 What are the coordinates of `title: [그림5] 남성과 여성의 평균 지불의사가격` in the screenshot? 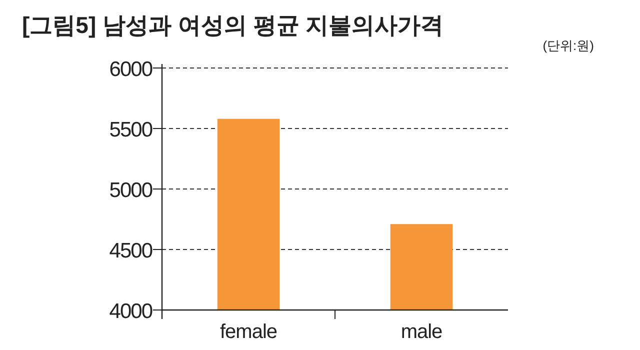 It's located at (233, 25).